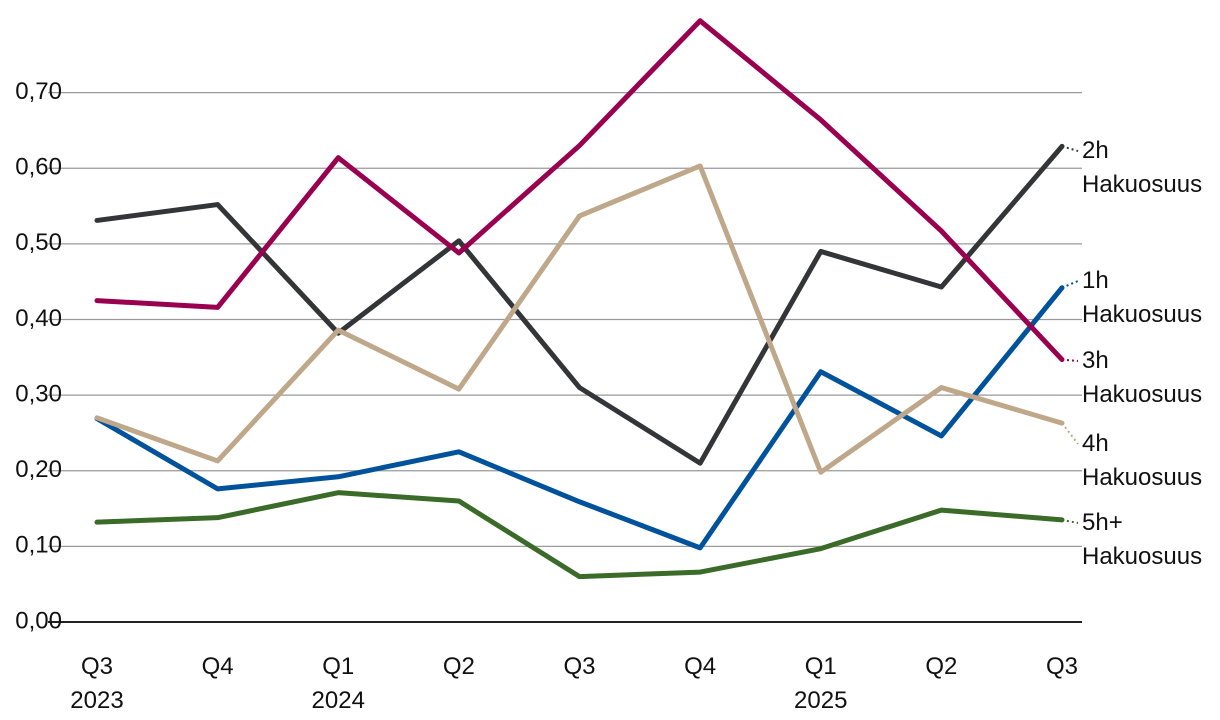 This screenshot has height=720, width=1220. What do you see at coordinates (1142, 460) in the screenshot?
I see `series-label: 4h Hakuosuus` at bounding box center [1142, 460].